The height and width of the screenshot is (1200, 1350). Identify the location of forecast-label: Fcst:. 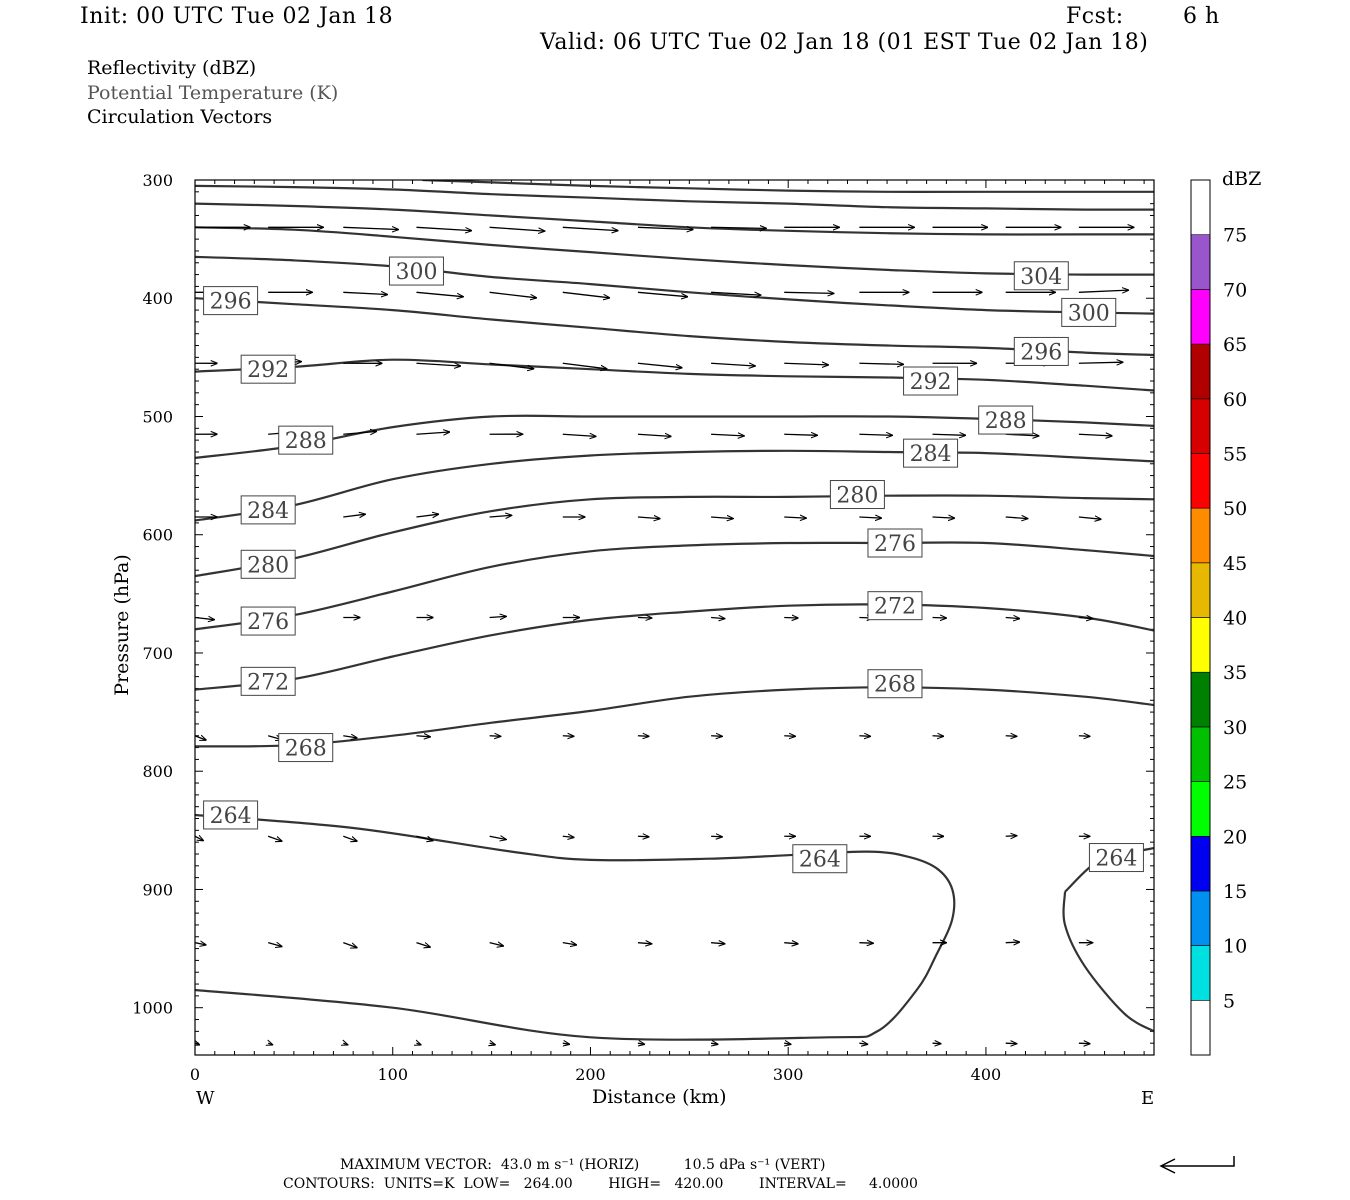
(1095, 16).